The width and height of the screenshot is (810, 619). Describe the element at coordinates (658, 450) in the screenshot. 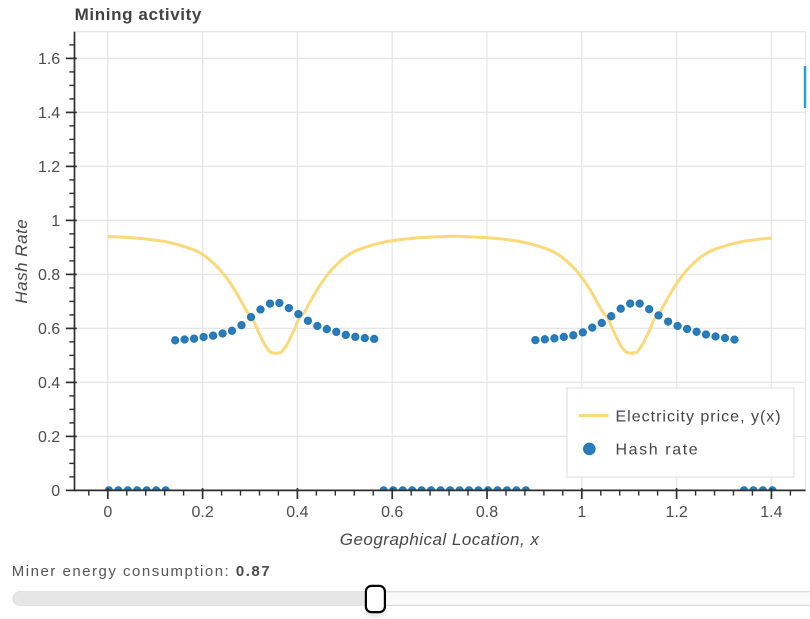

I see `svg-text: Hash rate` at that location.